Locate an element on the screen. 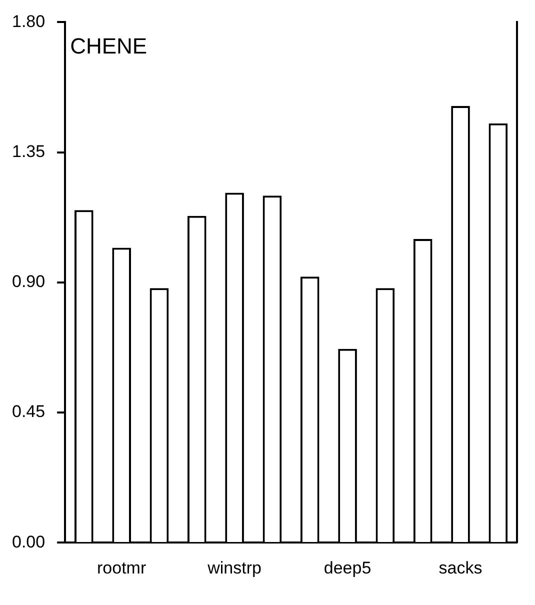 This screenshot has height=605, width=535. y-tick-label: 1.80 is located at coordinates (29, 21).